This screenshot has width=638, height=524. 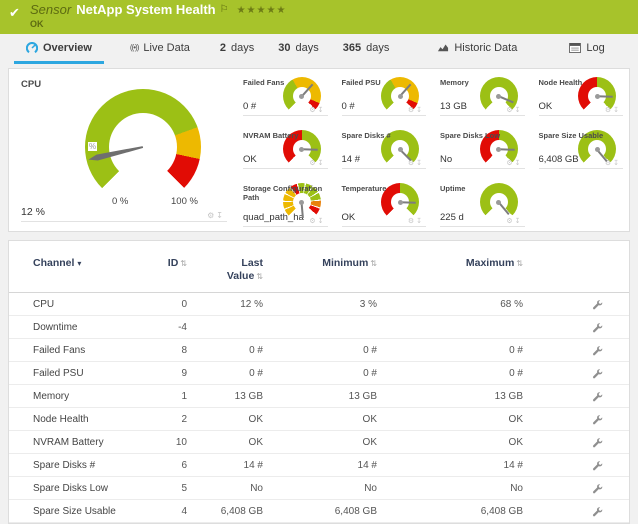 I want to click on column-header-last-value: Last Value ⇅, so click(x=244, y=270).